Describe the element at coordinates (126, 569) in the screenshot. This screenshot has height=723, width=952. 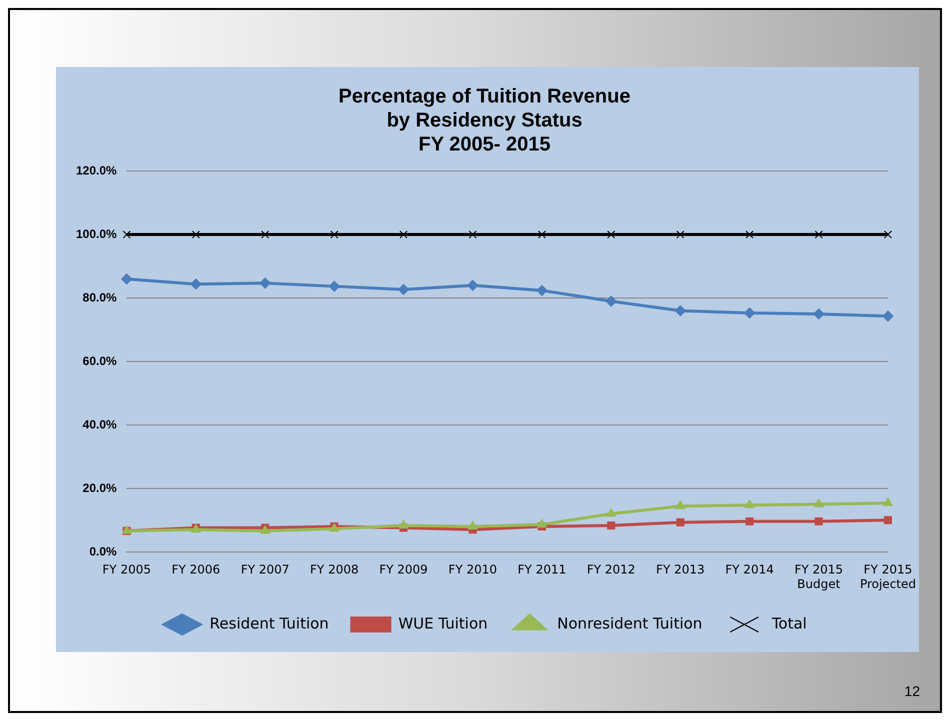
I see `x-tick-label: FY 2005` at that location.